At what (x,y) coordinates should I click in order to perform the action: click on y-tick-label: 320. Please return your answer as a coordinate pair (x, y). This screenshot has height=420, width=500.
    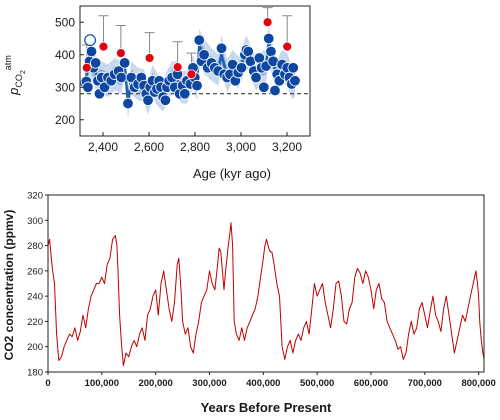
    Looking at the image, I should click on (35, 196).